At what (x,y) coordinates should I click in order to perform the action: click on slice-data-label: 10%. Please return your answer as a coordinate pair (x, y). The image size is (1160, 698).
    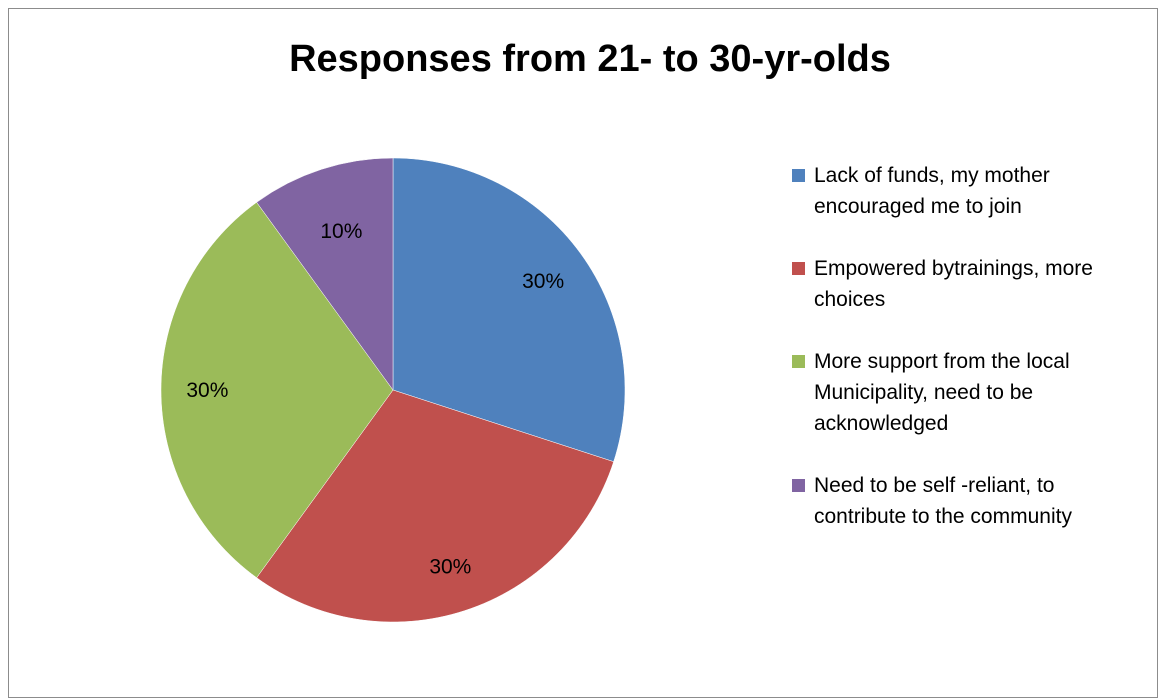
    Looking at the image, I should click on (341, 231).